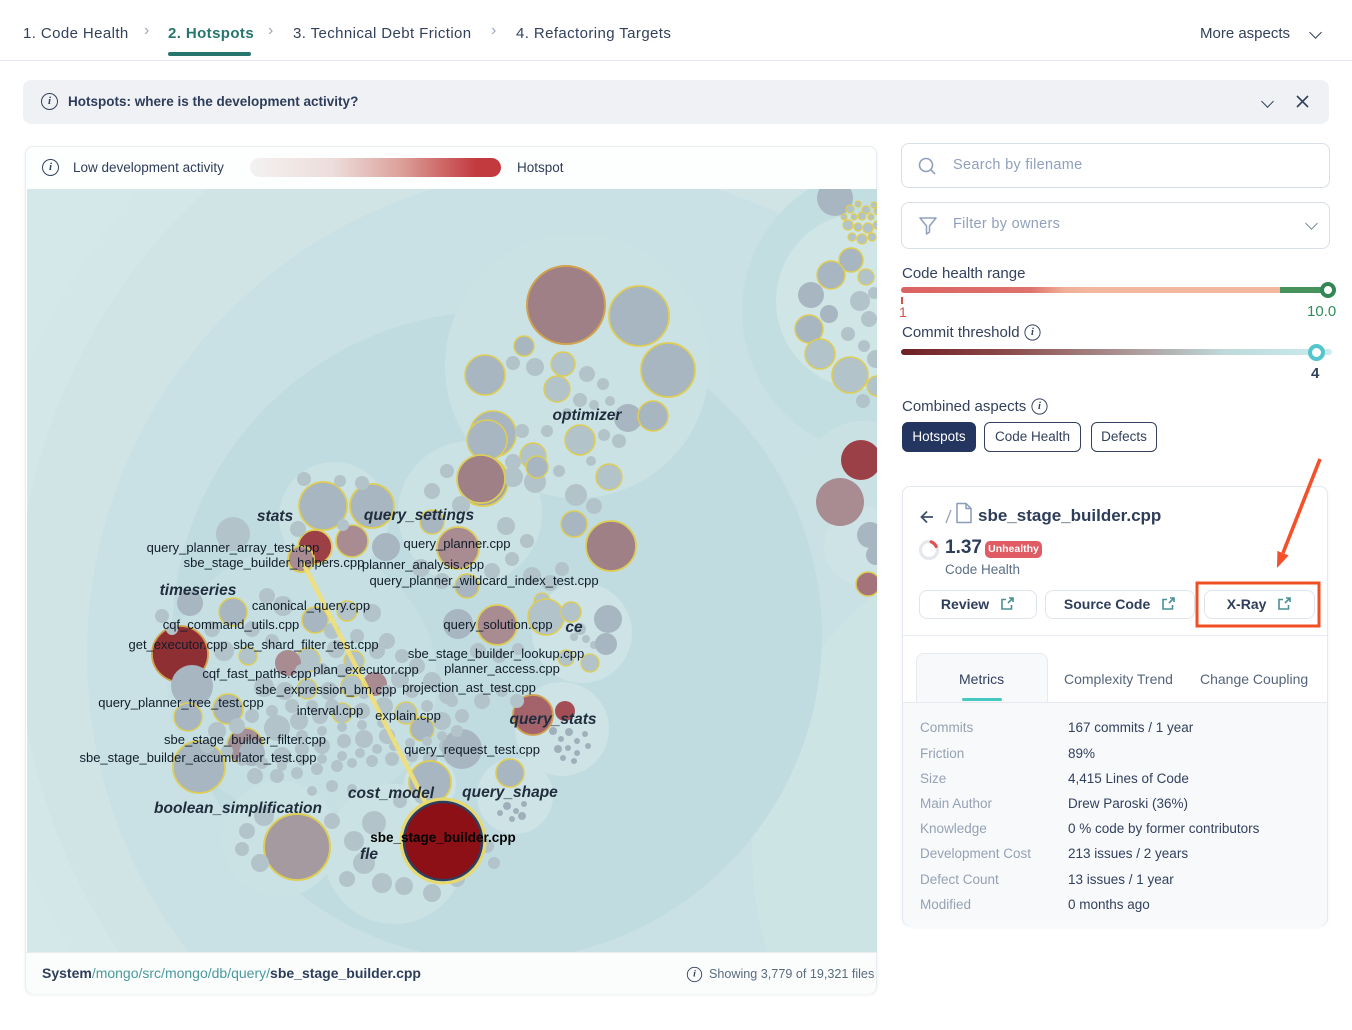 The image size is (1352, 1030). I want to click on svg-text: query_planner_array_test.cpp, so click(233, 547).